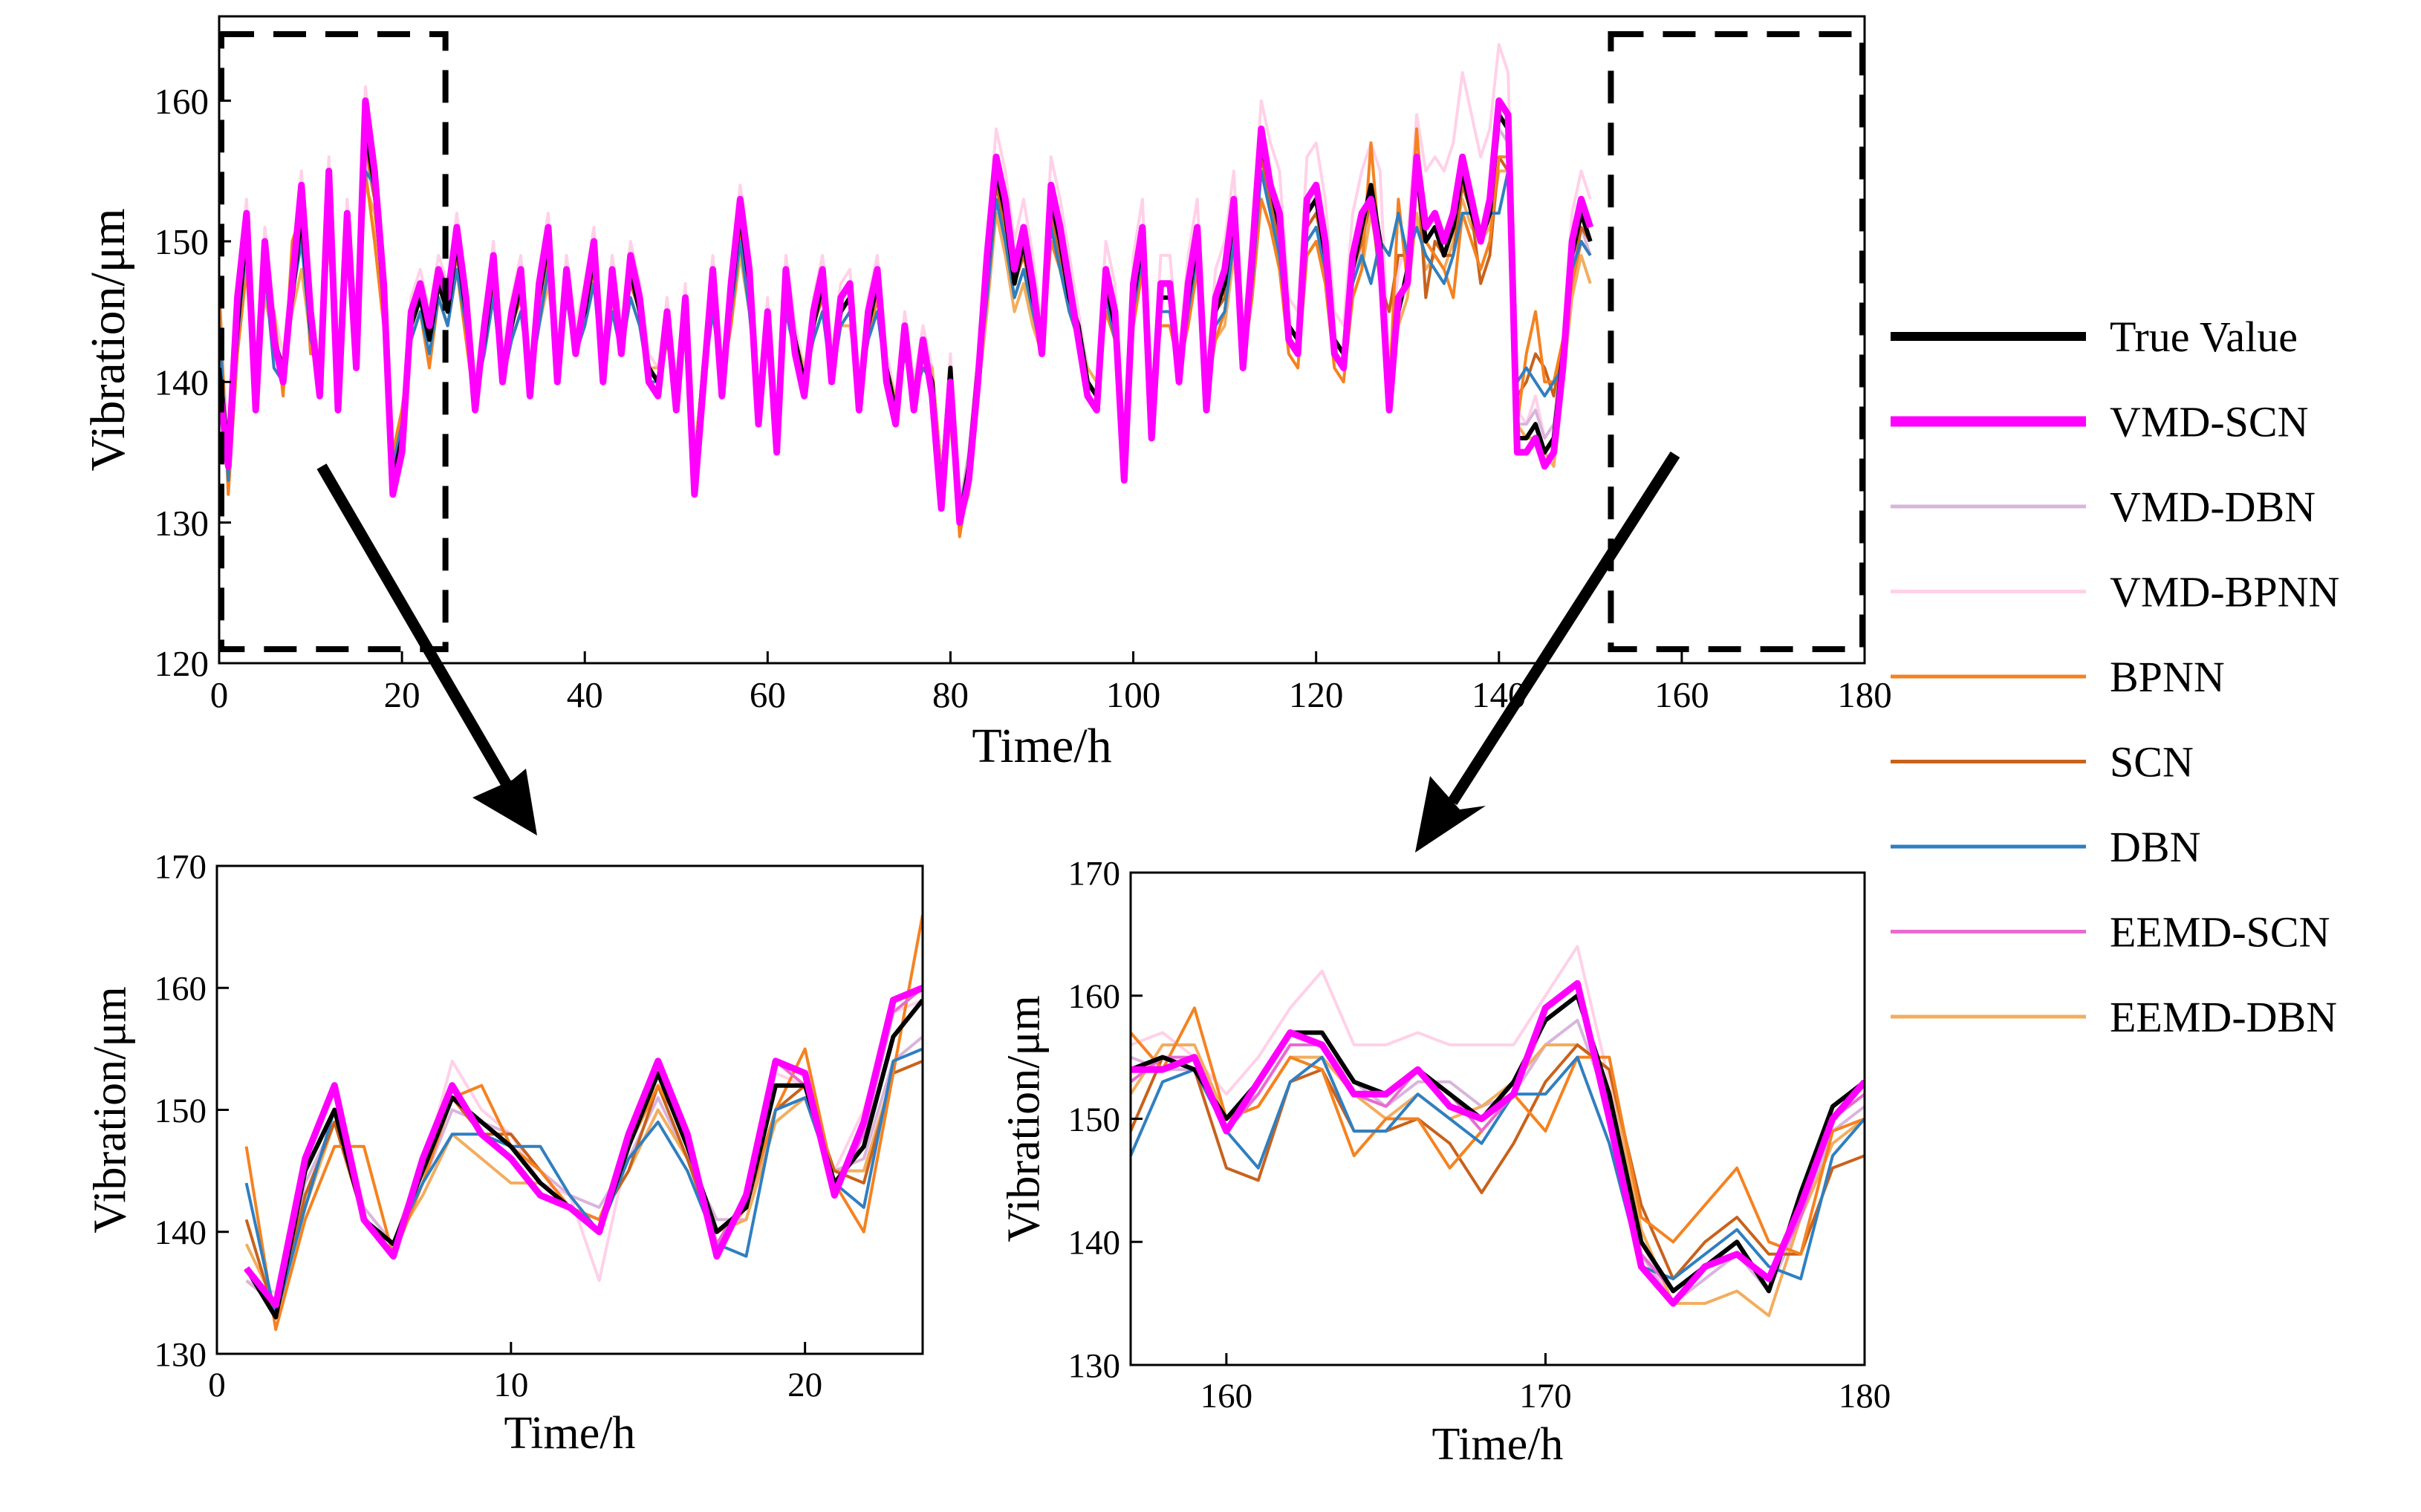  What do you see at coordinates (402, 694) in the screenshot?
I see `main-xtick-label: 20` at bounding box center [402, 694].